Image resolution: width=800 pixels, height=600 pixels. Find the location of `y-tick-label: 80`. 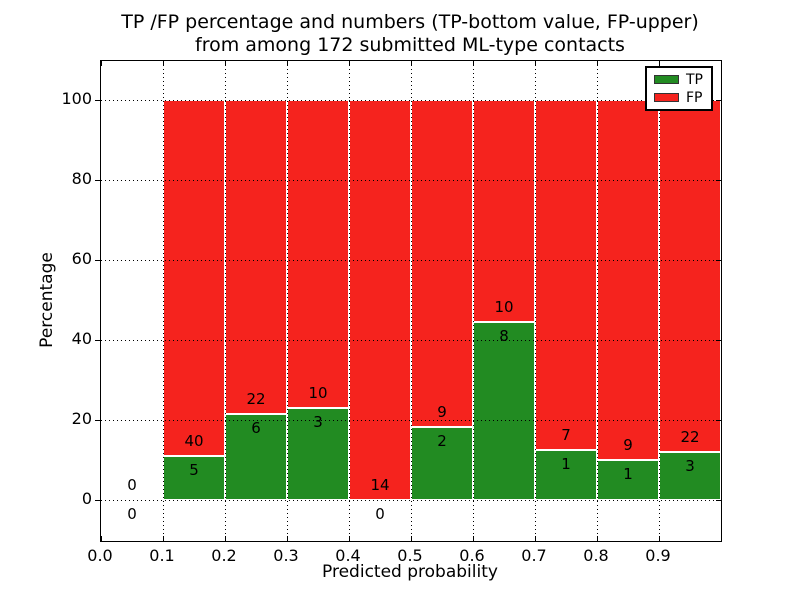

y-tick-label: 80 is located at coordinates (81, 178).